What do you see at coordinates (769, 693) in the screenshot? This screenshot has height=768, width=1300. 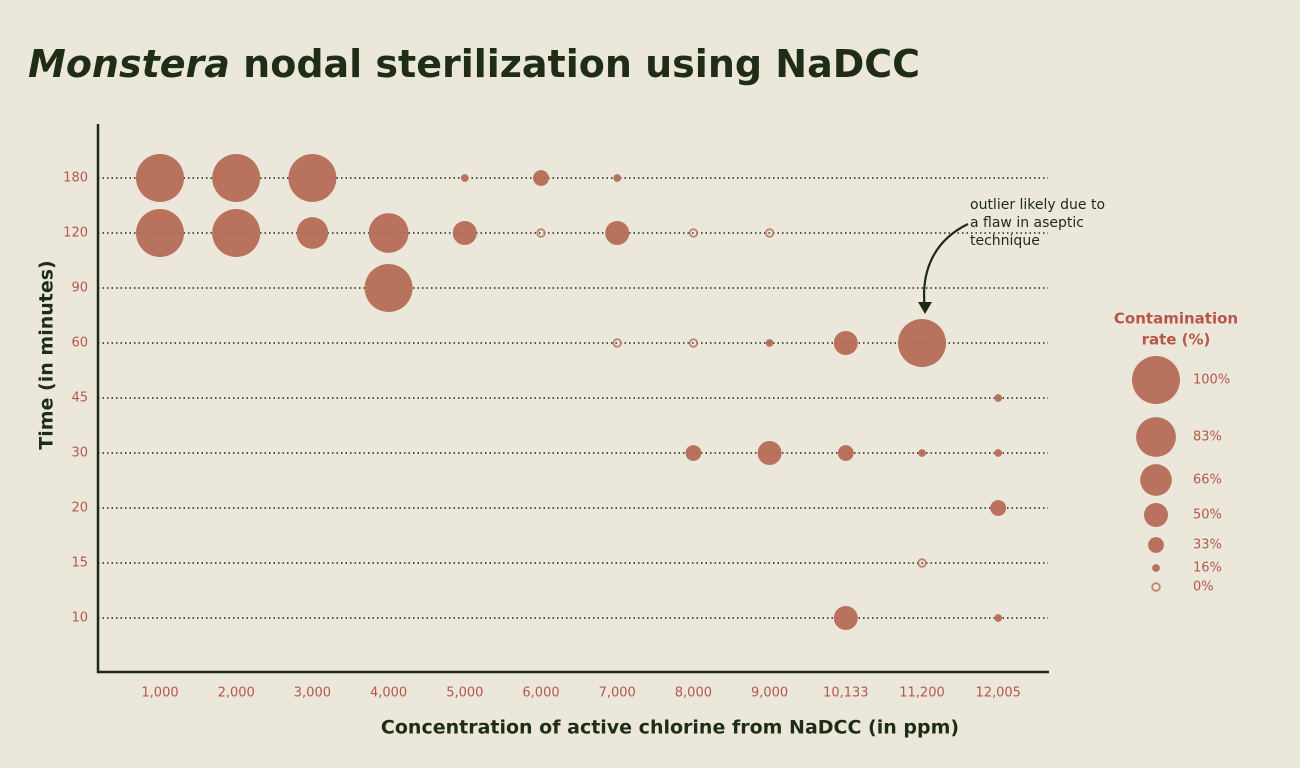 I see `x-tick-label: 9,000` at bounding box center [769, 693].